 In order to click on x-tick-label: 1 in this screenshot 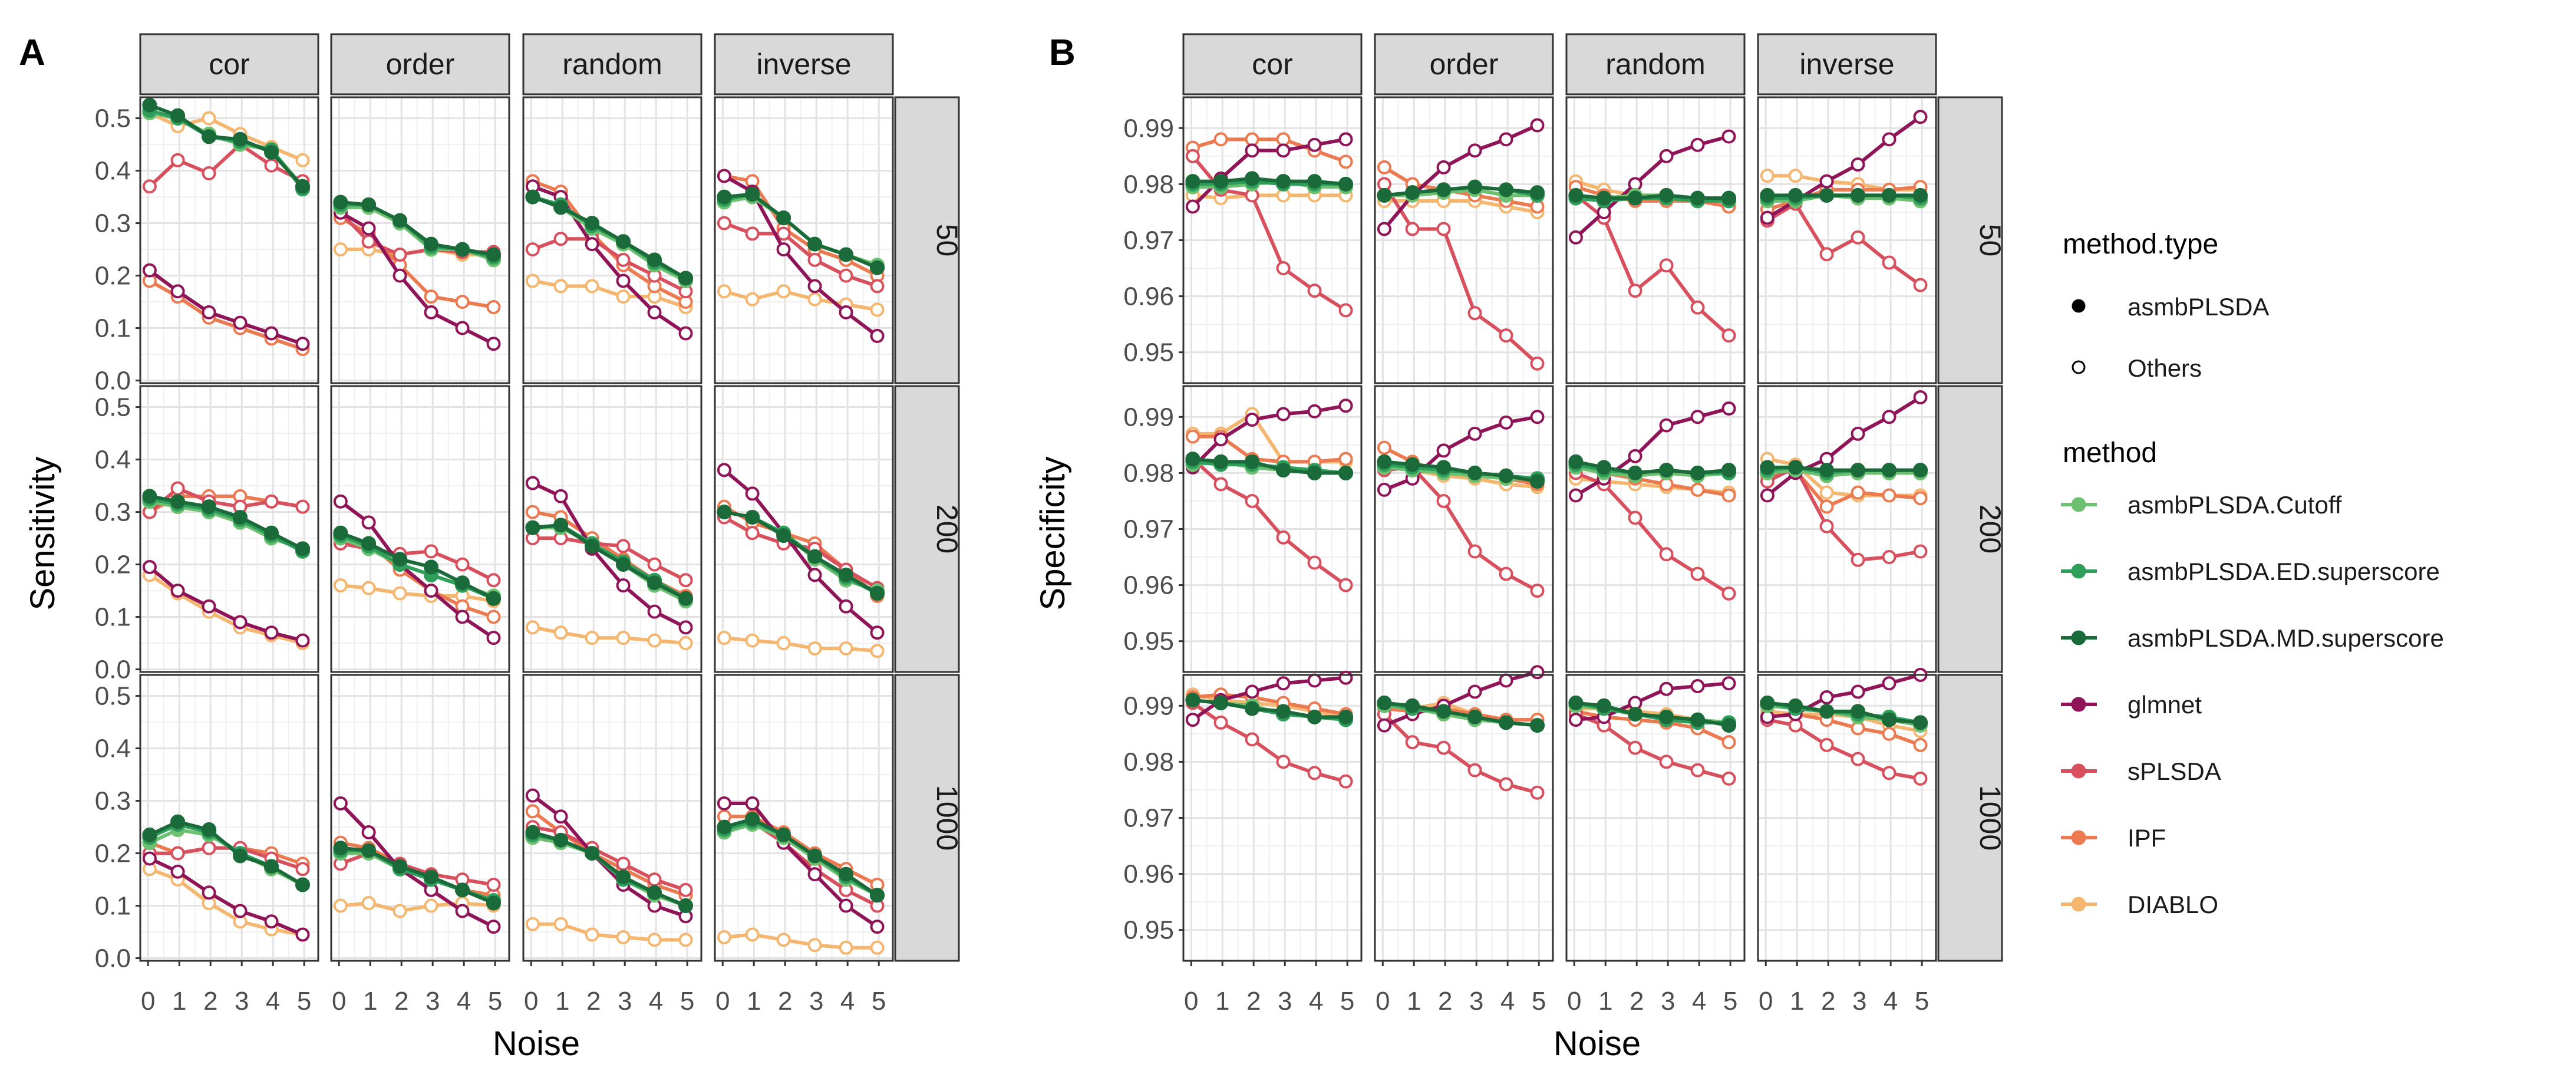, I will do `click(562, 1001)`.